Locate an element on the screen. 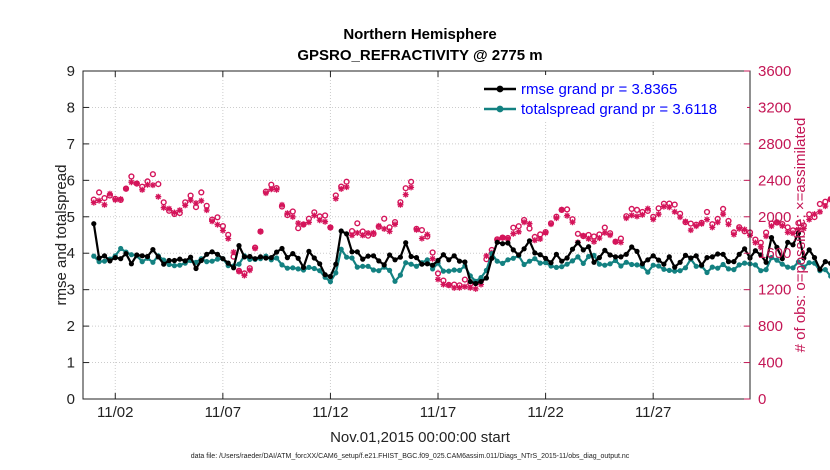 The width and height of the screenshot is (830, 470). x-tick-label: 11/02 is located at coordinates (115, 412).